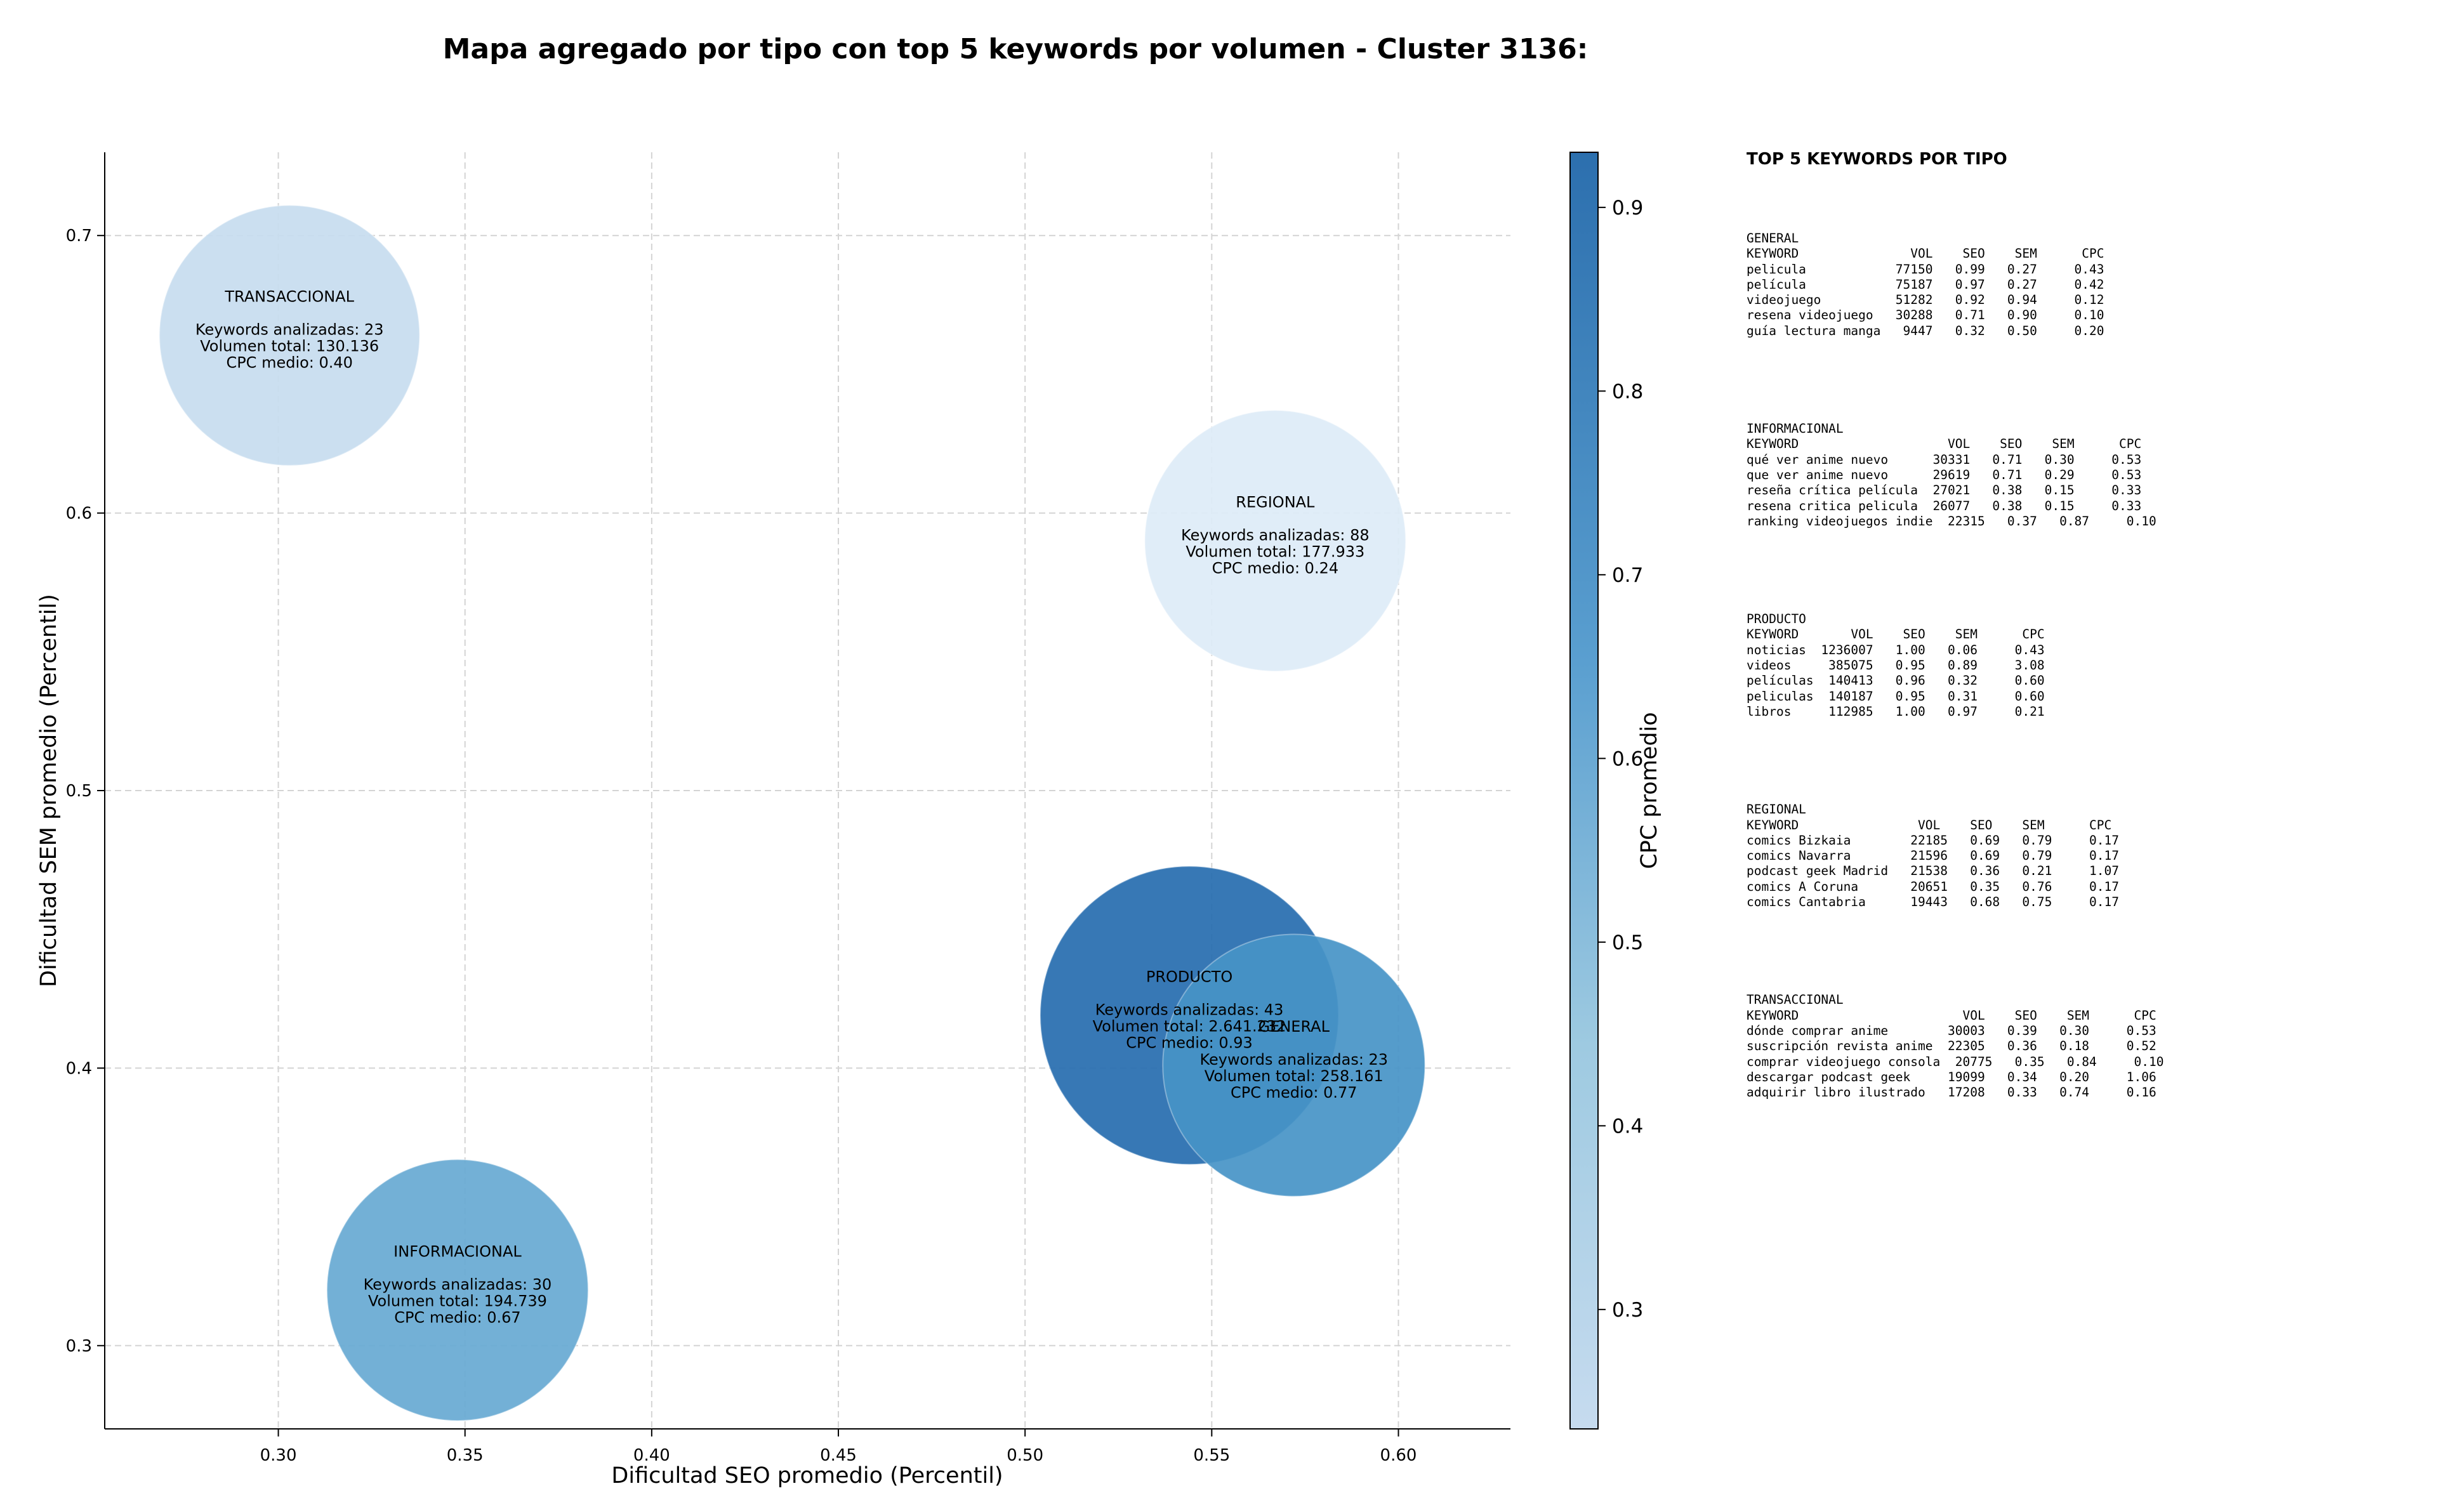 This screenshot has width=2437, height=1512. I want to click on bubble-transaccional, so click(290, 335).